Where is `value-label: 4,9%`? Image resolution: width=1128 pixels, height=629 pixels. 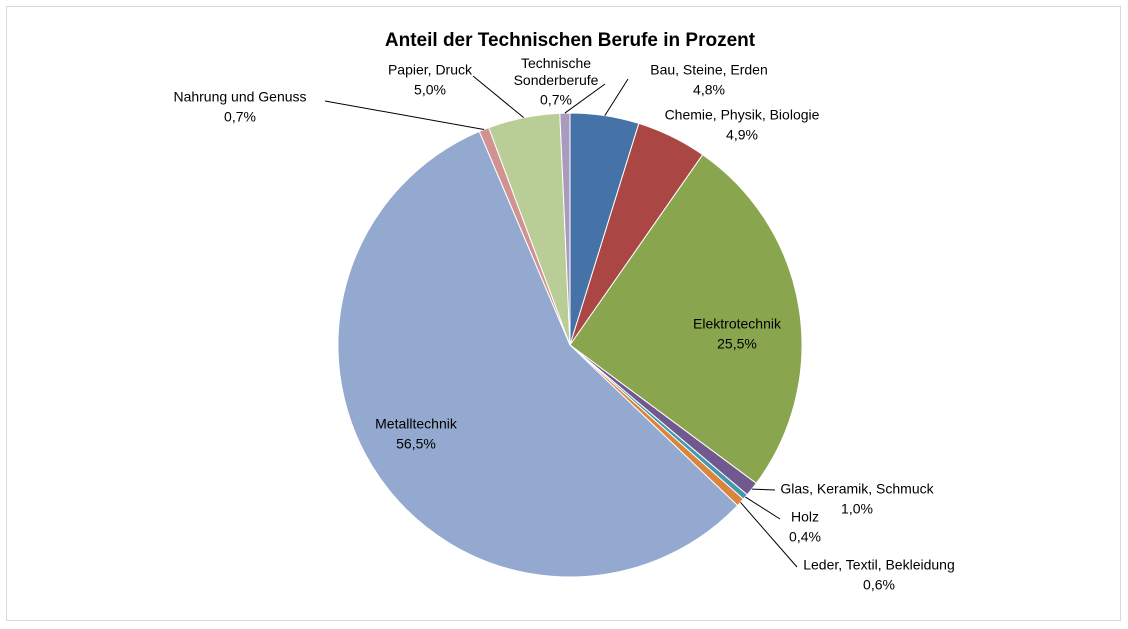 value-label: 4,9% is located at coordinates (742, 135).